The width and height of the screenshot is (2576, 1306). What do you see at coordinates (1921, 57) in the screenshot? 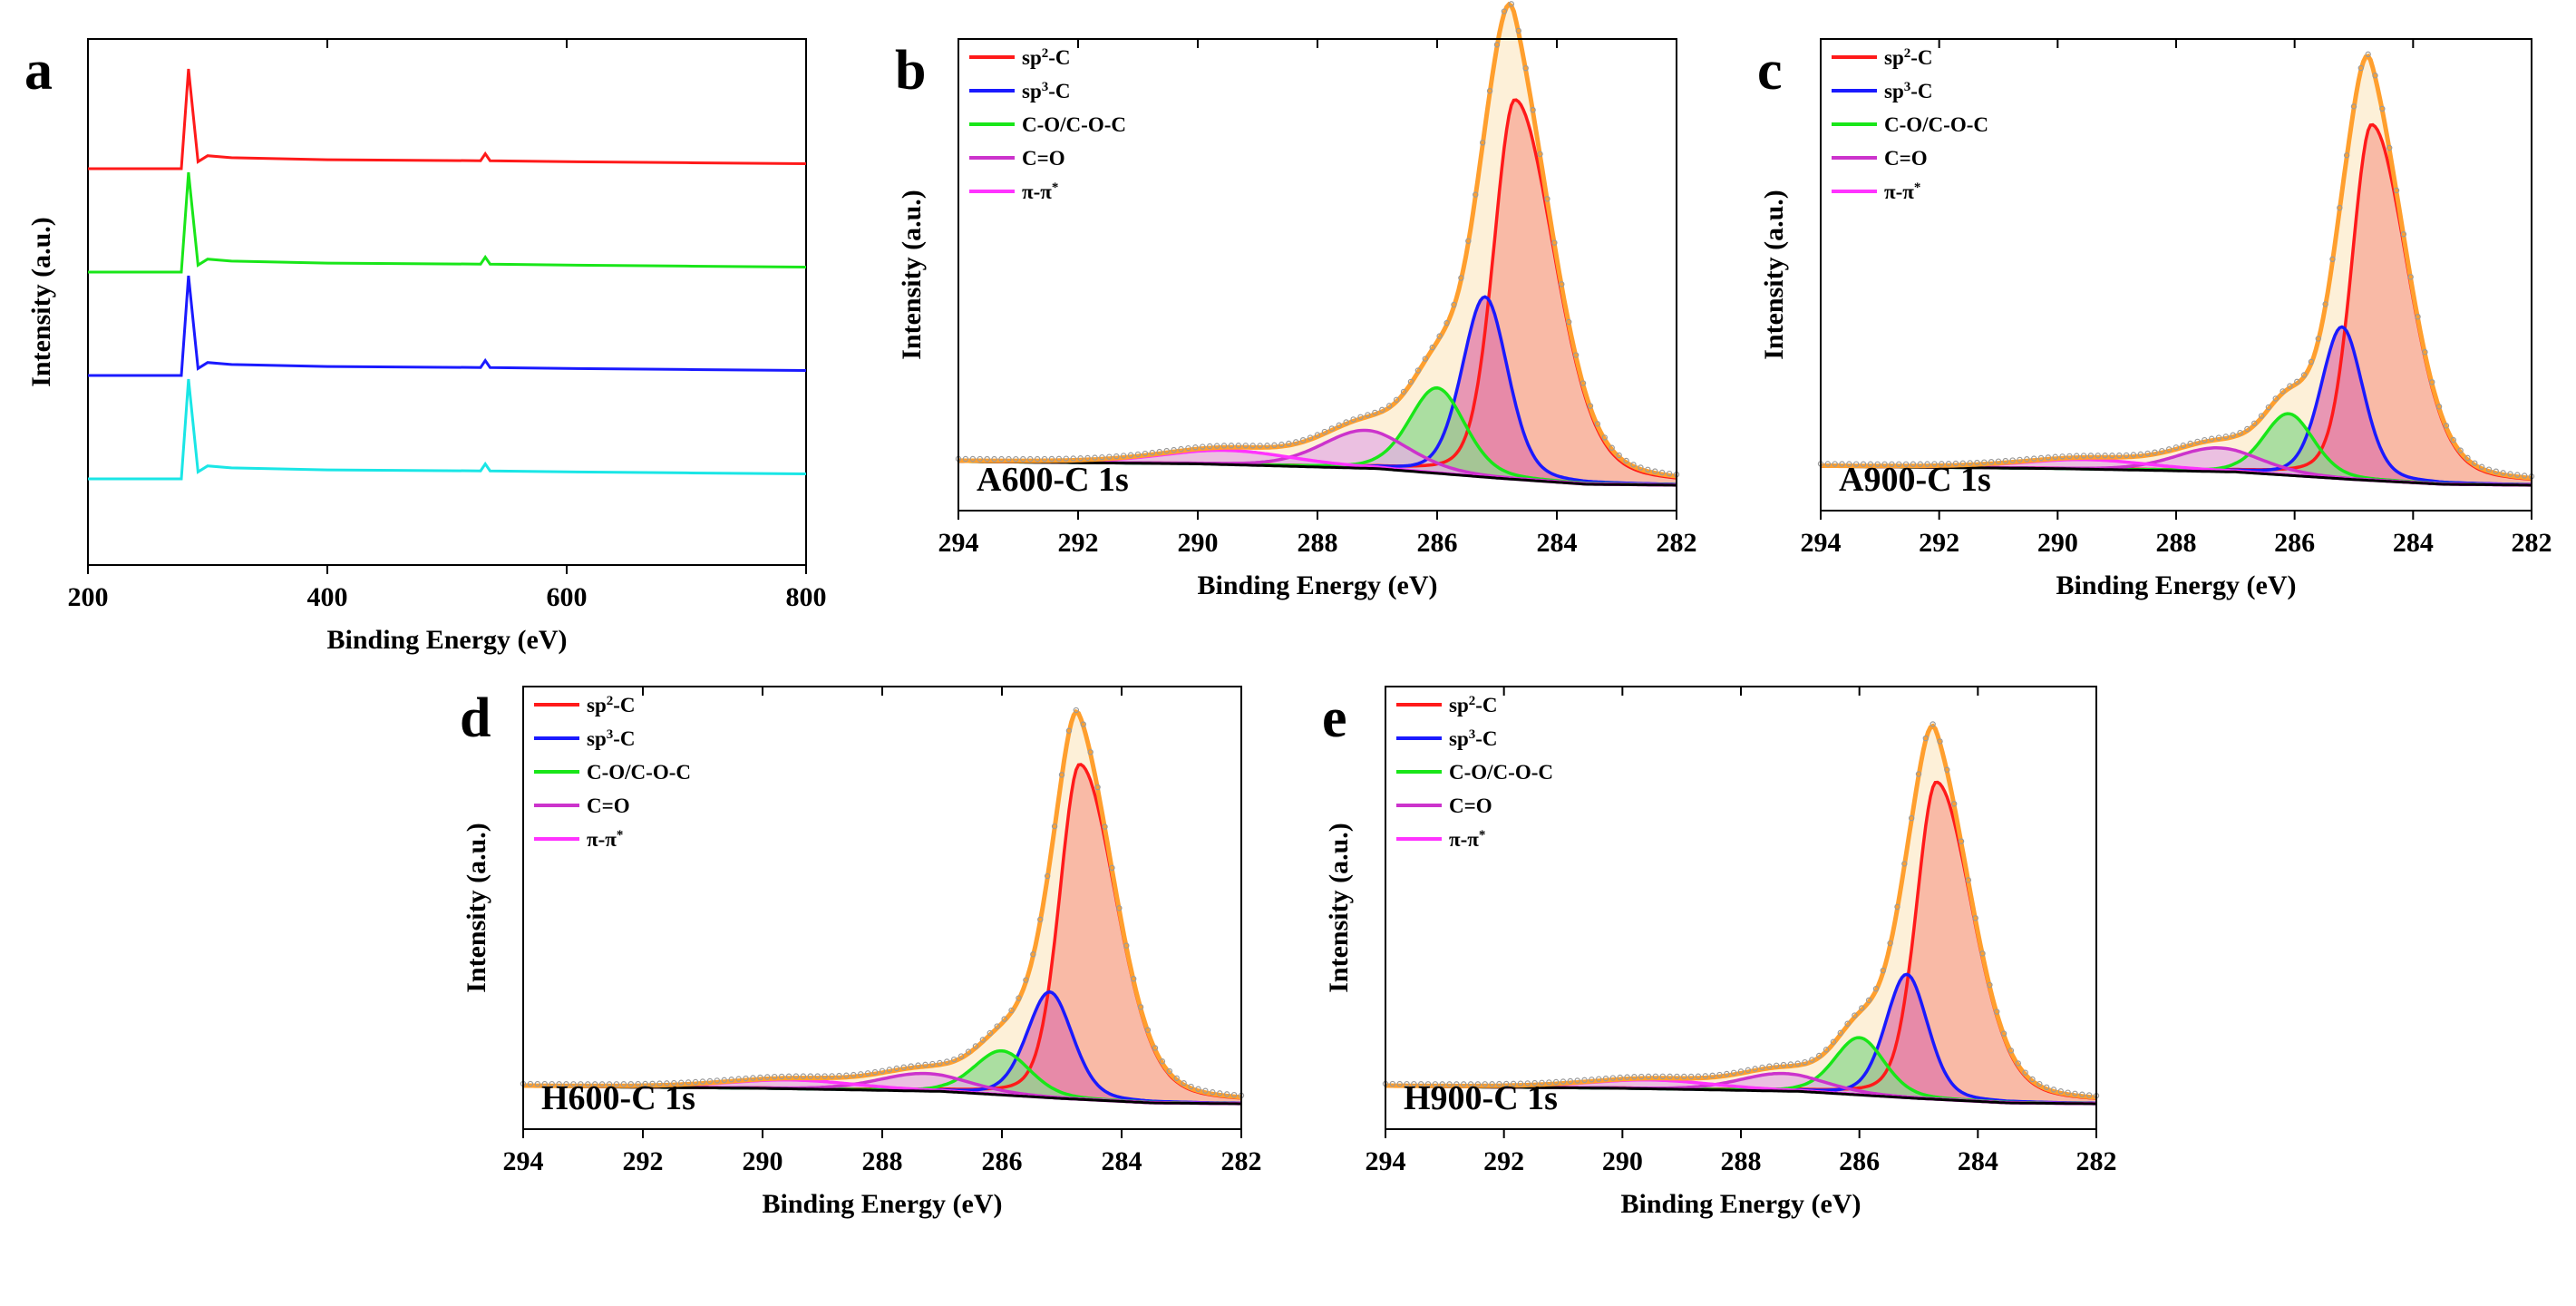
I see `legend-suffix: -C` at bounding box center [1921, 57].